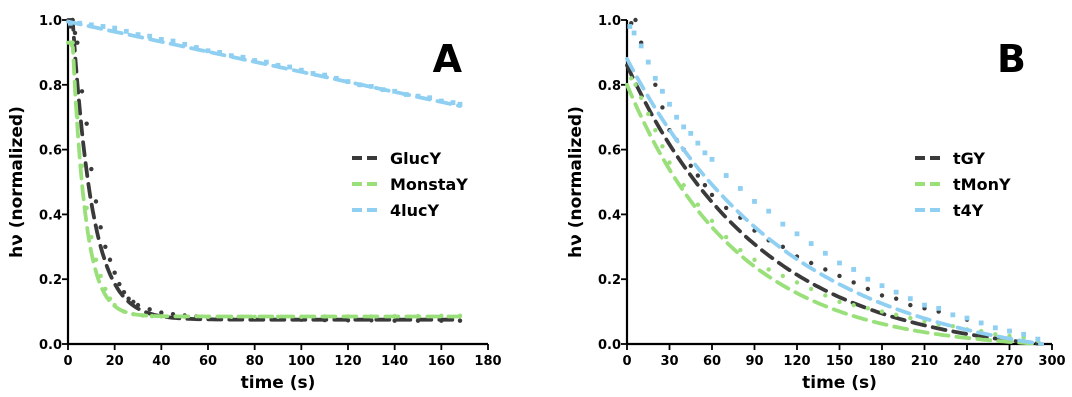  Describe the element at coordinates (394, 361) in the screenshot. I see `x-tick-label: 140` at that location.